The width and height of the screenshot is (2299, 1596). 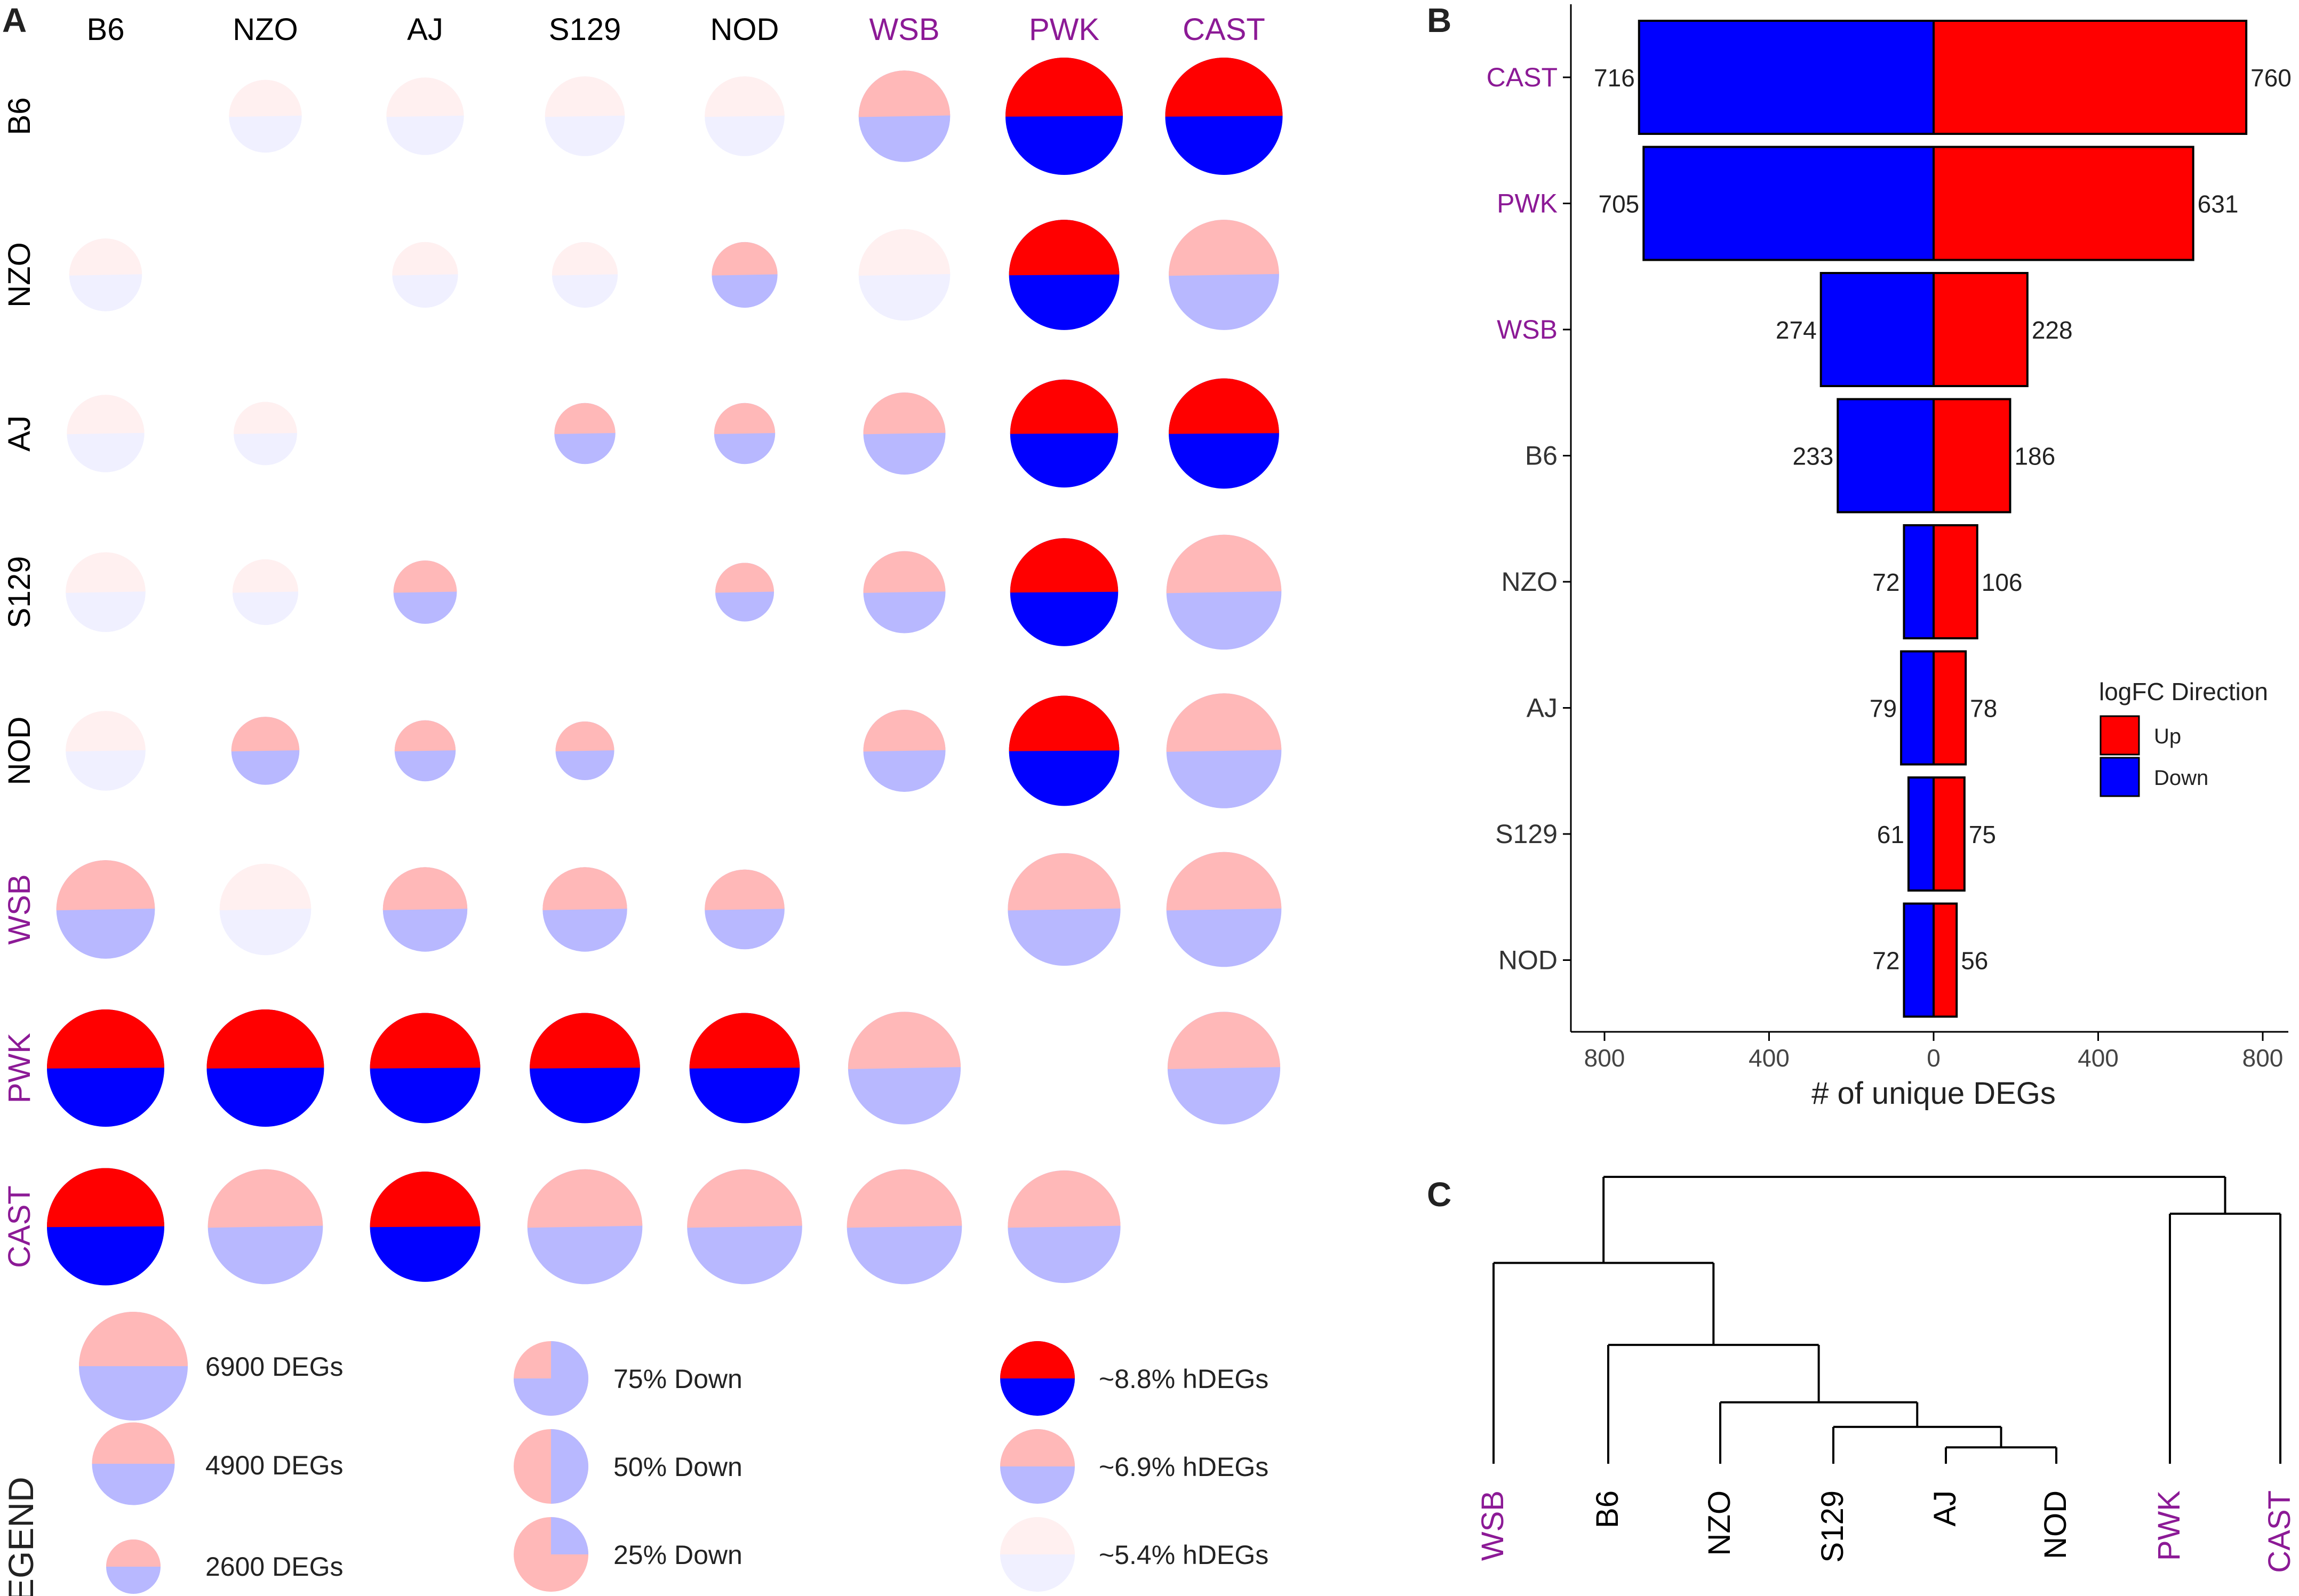 What do you see at coordinates (133, 1339) in the screenshot?
I see `legend-size-pie-0-up` at bounding box center [133, 1339].